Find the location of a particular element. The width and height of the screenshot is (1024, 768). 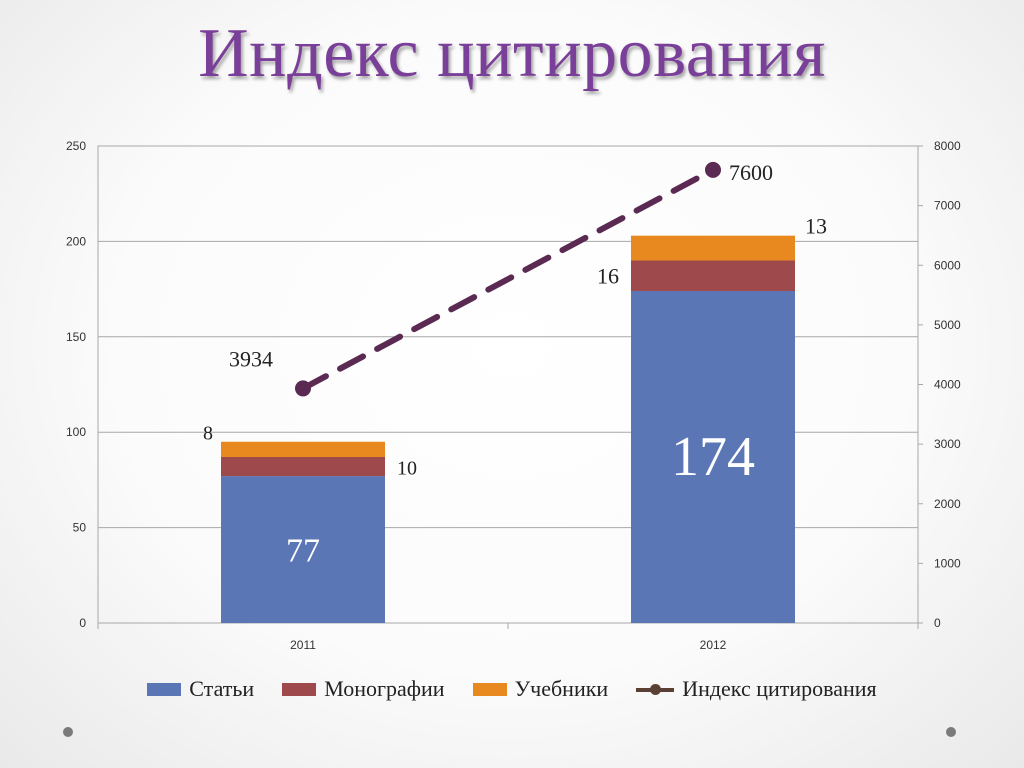

y2-tick-label: 4000 is located at coordinates (947, 385).